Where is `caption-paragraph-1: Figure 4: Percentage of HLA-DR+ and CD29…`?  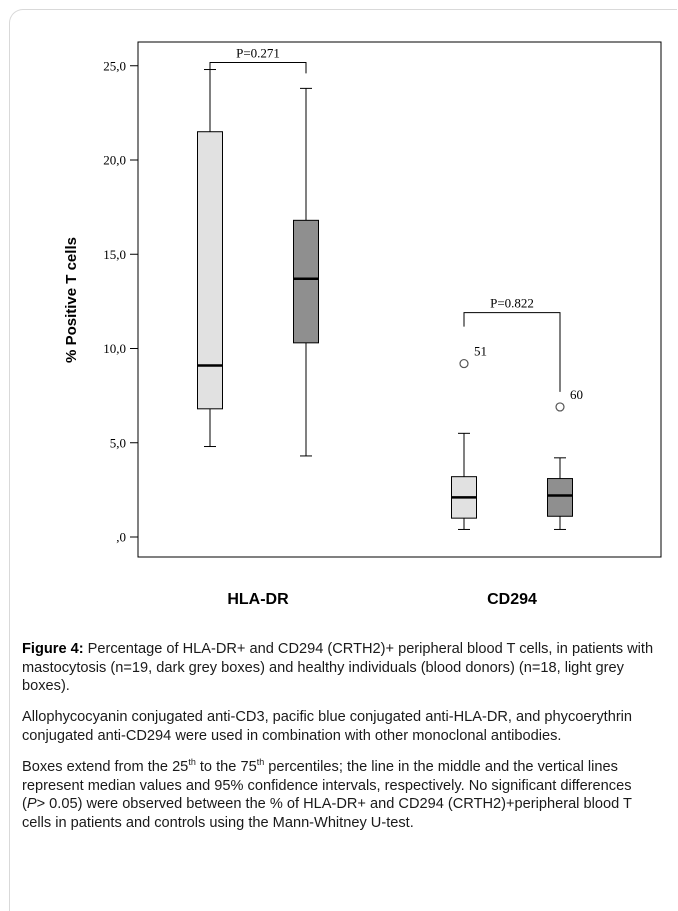 caption-paragraph-1: Figure 4: Percentage of HLA-DR+ and CD29… is located at coordinates (339, 668).